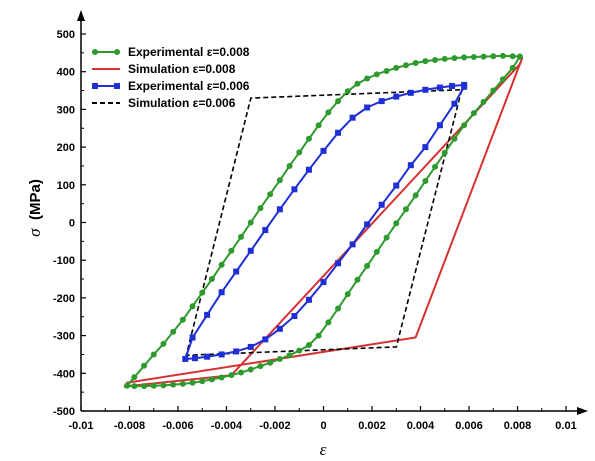  I want to click on x-tick-label: -0.01, so click(80, 426).